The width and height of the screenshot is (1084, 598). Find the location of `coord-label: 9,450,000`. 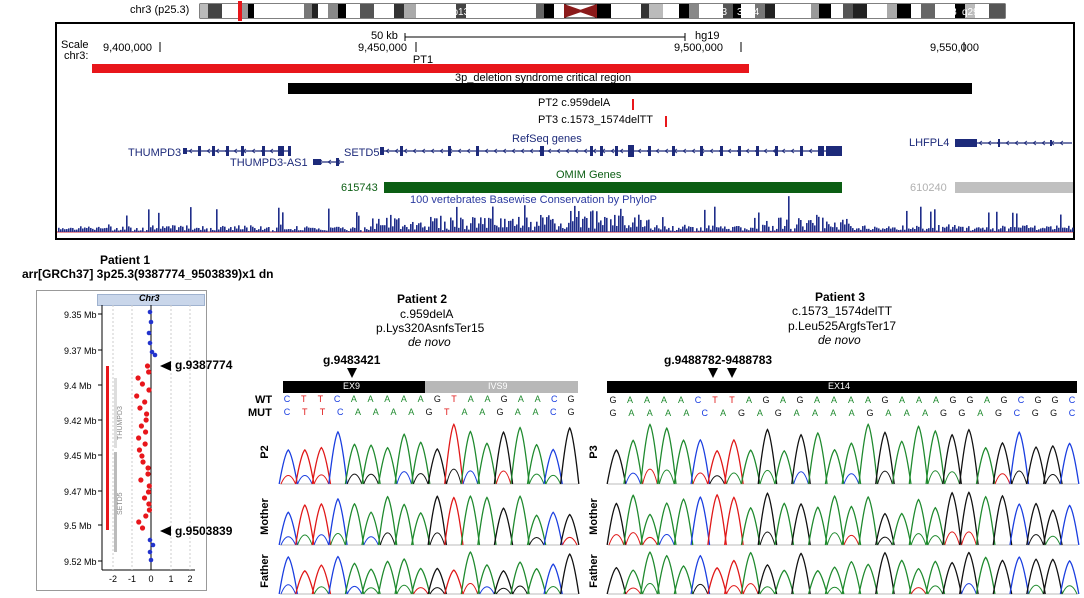

coord-label: 9,450,000 is located at coordinates (382, 48).